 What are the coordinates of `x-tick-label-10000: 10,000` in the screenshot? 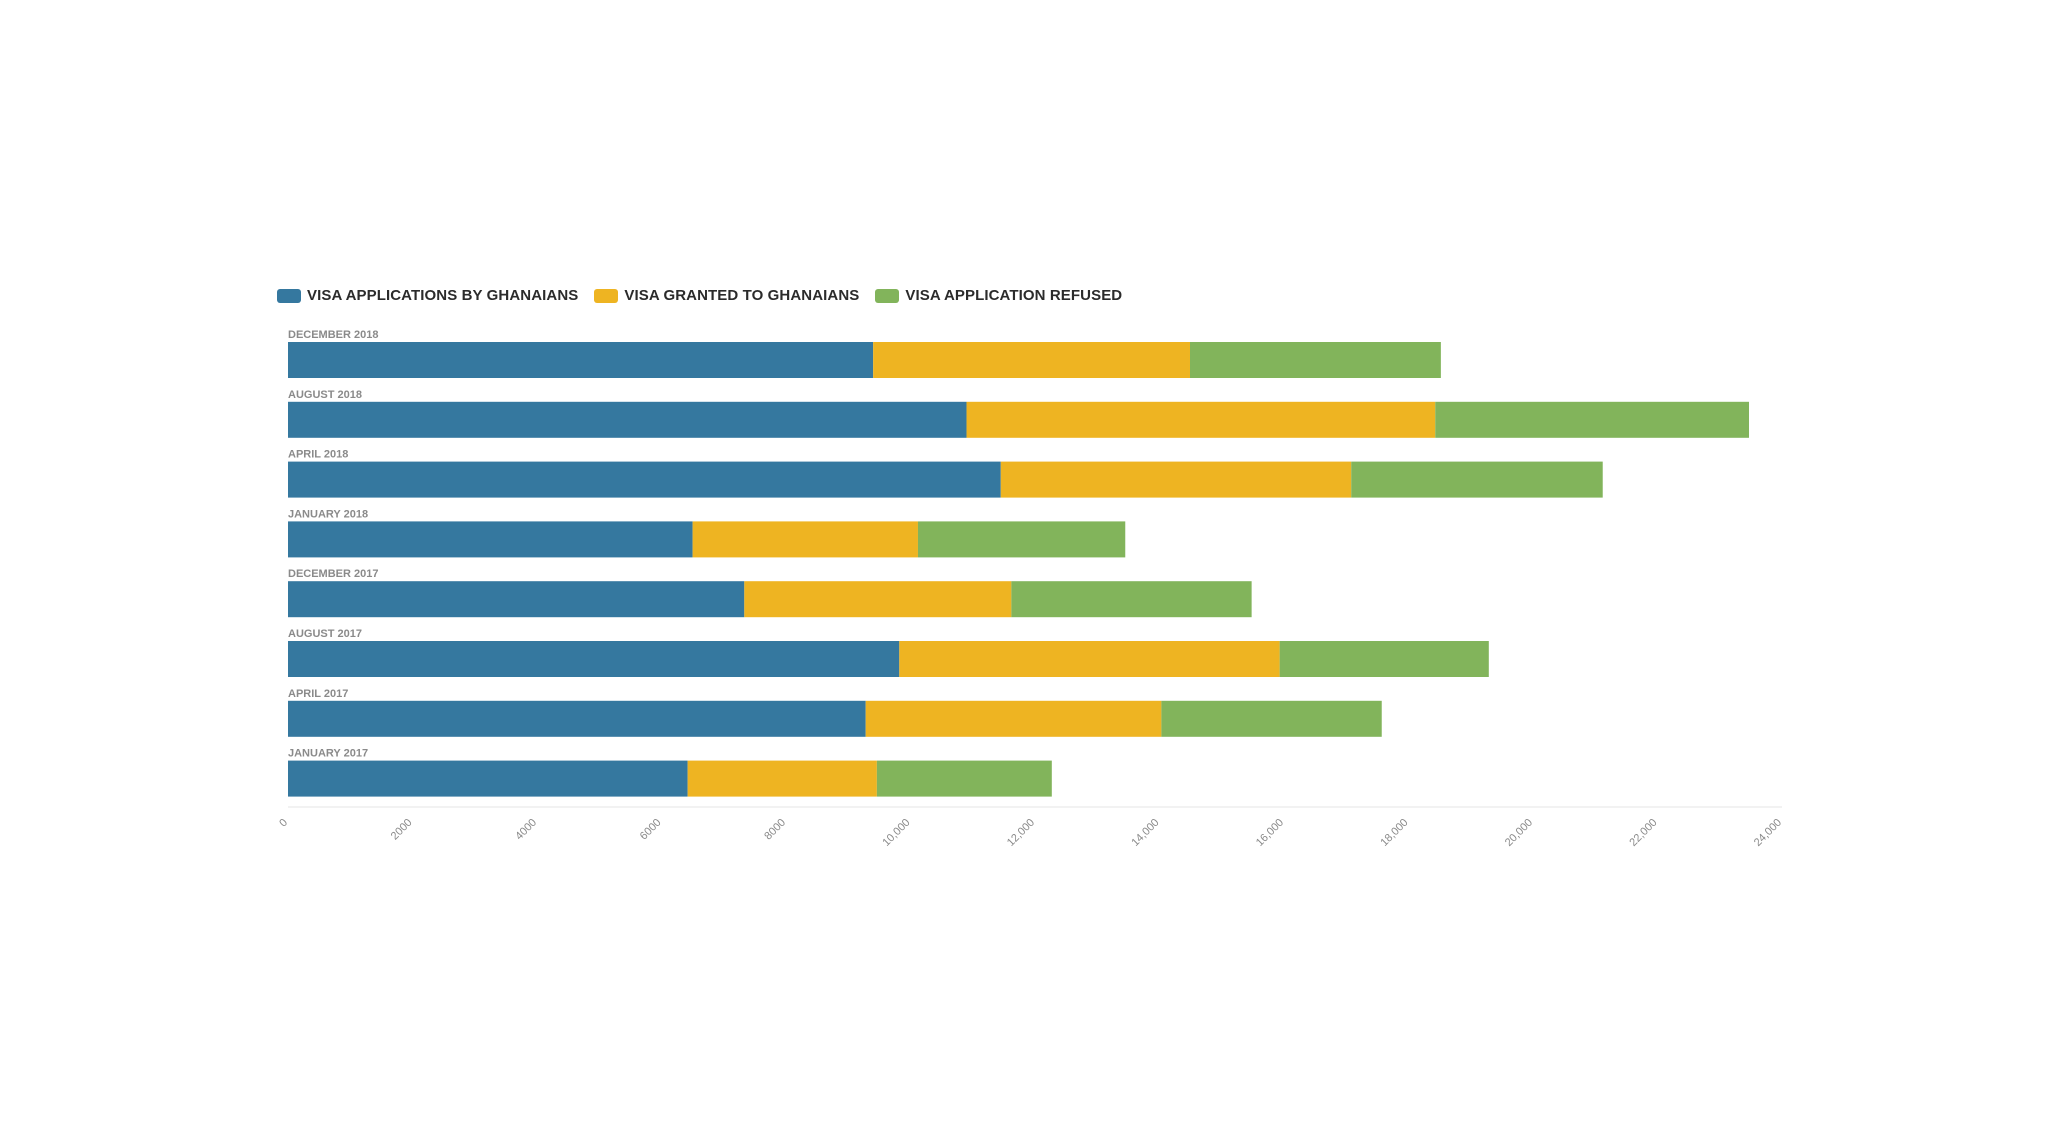 It's located at (896, 833).